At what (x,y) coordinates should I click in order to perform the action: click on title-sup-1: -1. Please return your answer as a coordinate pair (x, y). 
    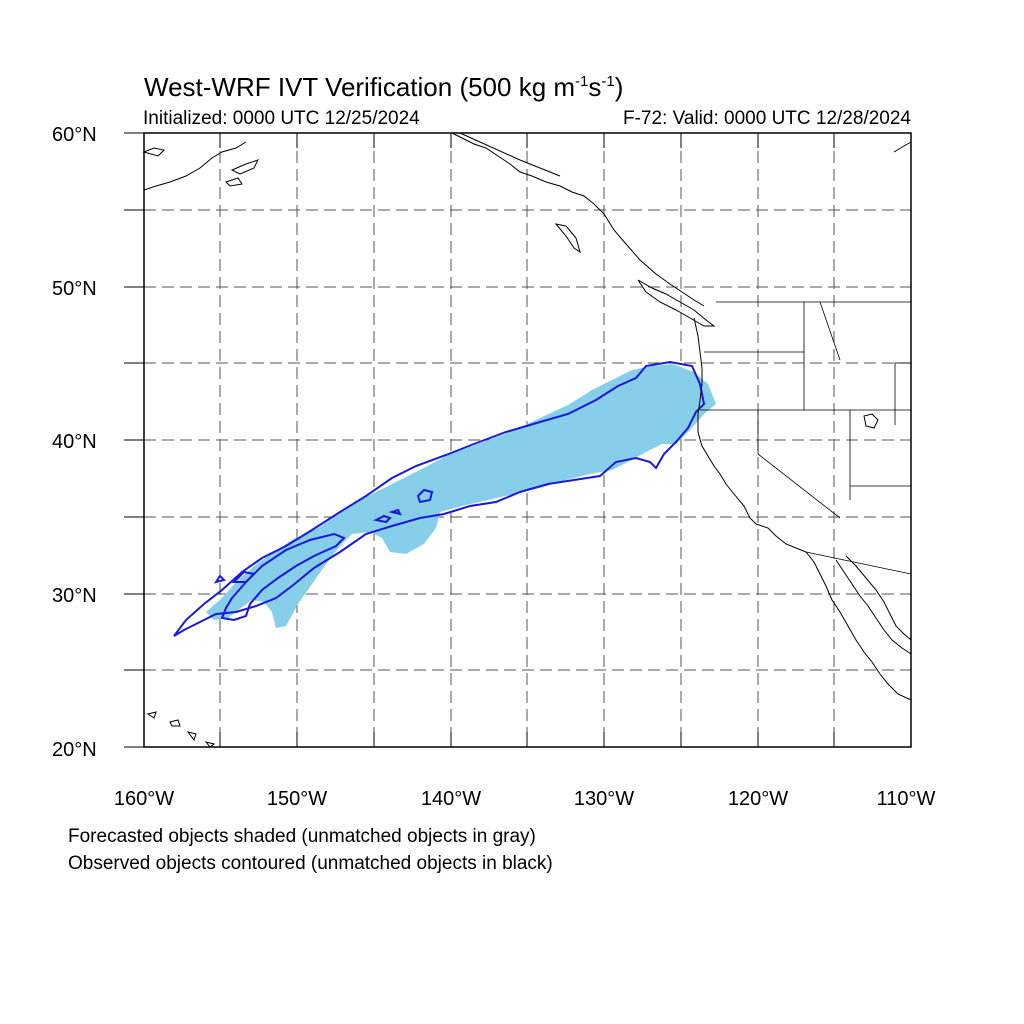
    Looking at the image, I should click on (582, 81).